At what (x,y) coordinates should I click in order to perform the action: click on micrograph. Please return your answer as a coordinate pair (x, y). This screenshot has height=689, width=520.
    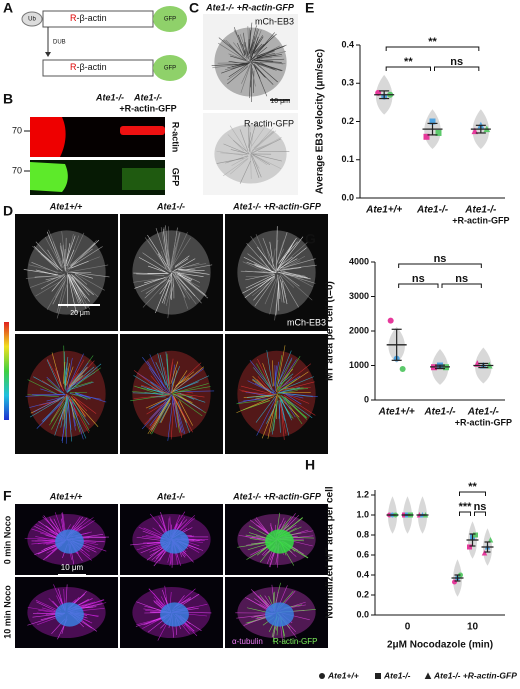
    Looking at the image, I should click on (171, 272).